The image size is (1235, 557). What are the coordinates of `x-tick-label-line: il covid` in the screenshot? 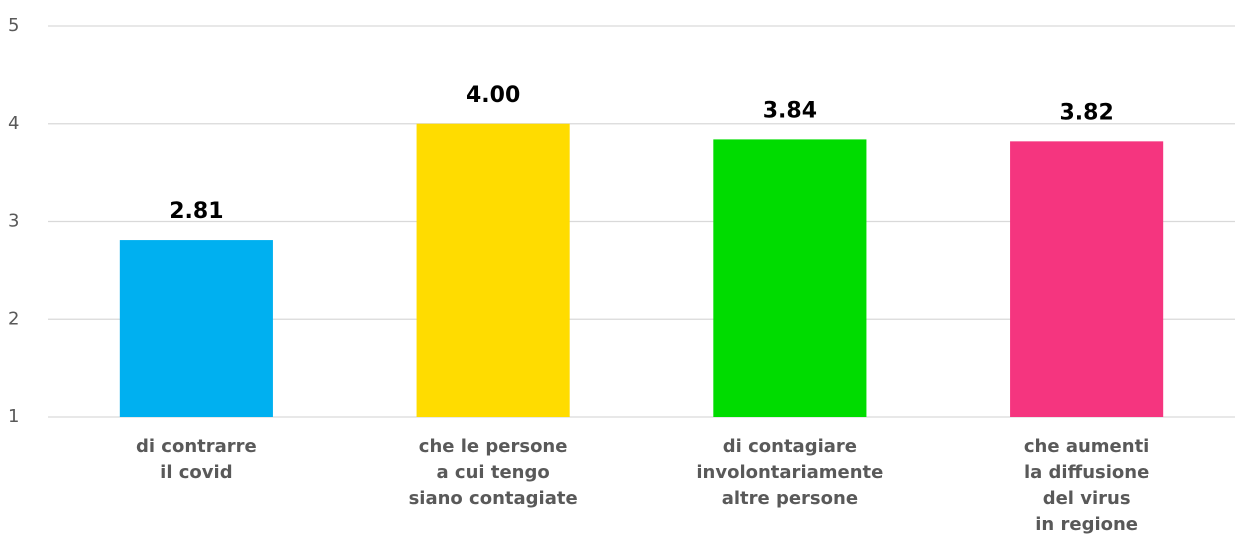 It's located at (196, 472).